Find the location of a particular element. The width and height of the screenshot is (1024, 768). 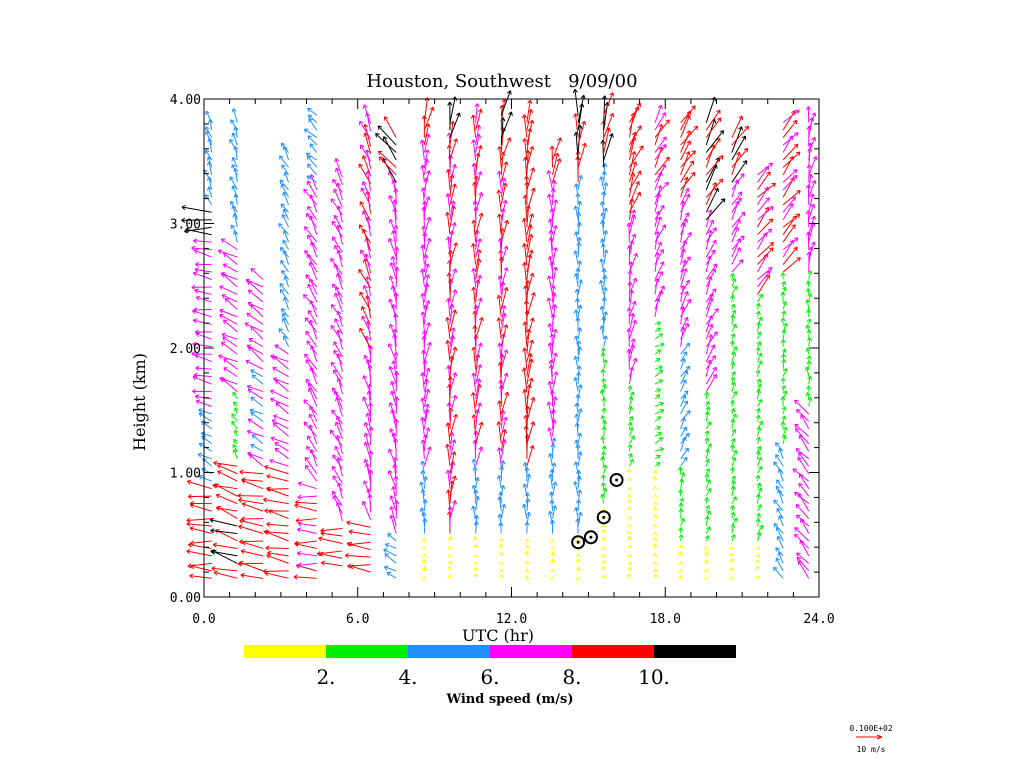

reference-vector-value: 0.100E+02 is located at coordinates (871, 728).